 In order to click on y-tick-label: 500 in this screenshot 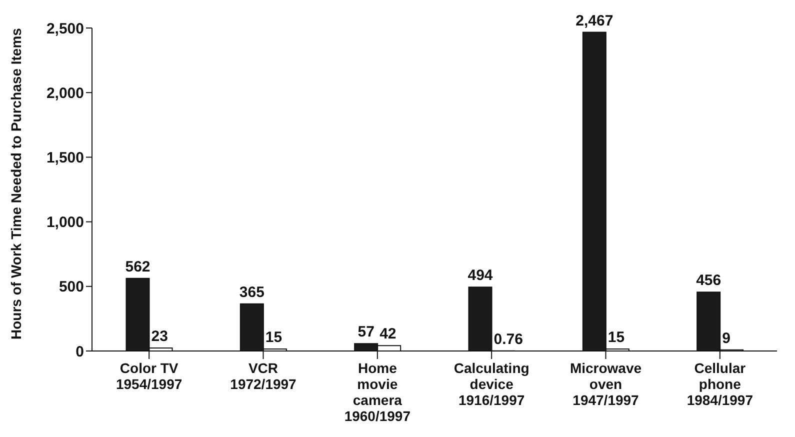, I will do `click(71, 287)`.